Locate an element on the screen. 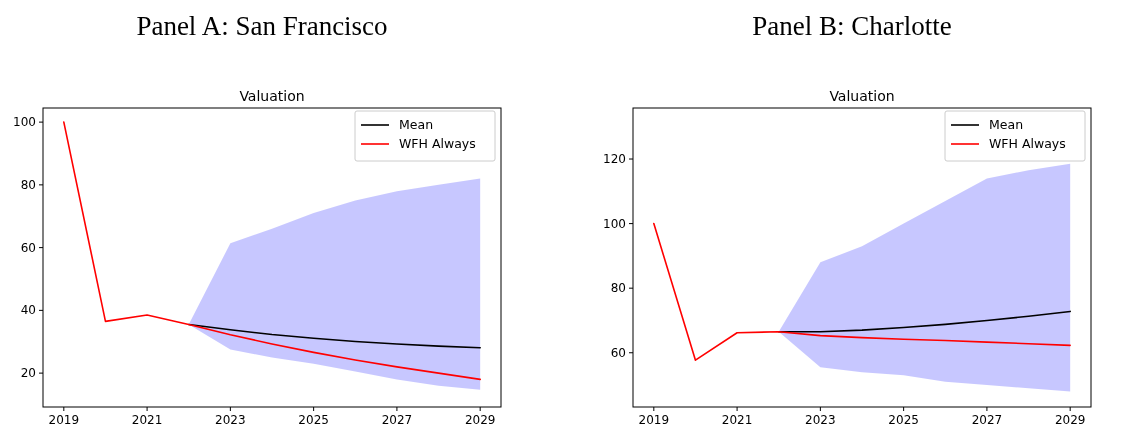  y-tick-label: 120 is located at coordinates (614, 159).